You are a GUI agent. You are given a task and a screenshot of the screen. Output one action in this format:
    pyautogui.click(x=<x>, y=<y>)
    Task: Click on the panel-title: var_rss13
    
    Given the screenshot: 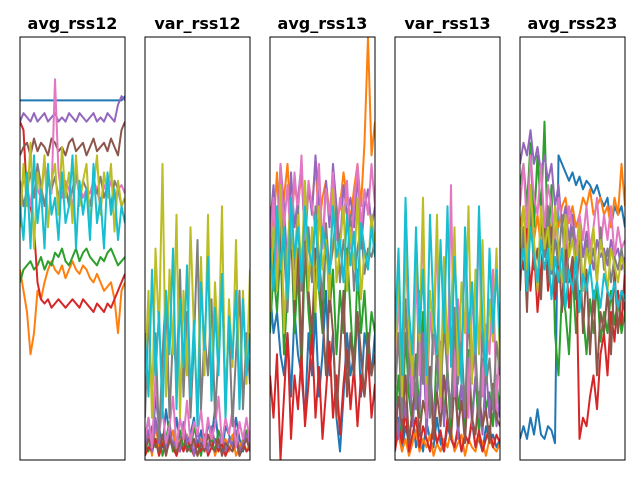 What is the action you would take?
    pyautogui.click(x=447, y=23)
    